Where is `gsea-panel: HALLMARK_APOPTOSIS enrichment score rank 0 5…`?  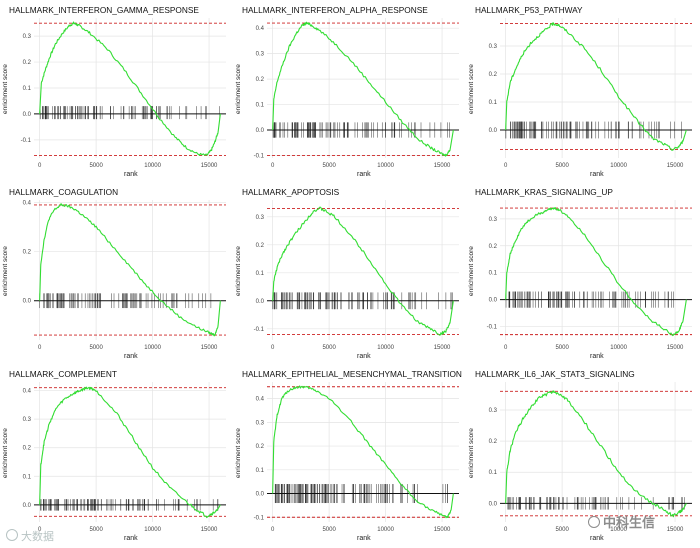 gsea-panel: HALLMARK_APOPTOSIS enrichment score rank 0 5… is located at coordinates (349, 273).